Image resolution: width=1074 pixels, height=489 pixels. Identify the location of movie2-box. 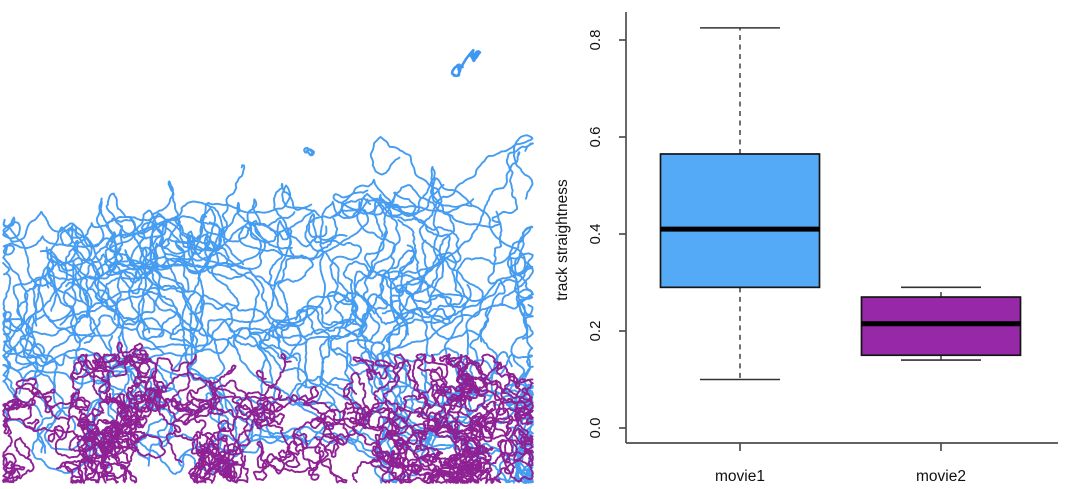
(941, 323).